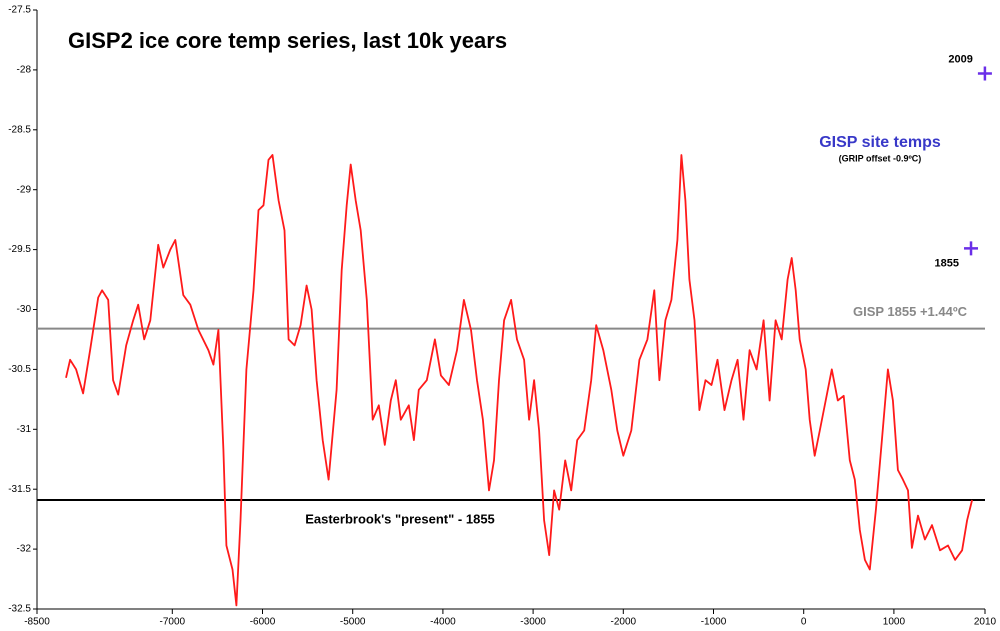 Image resolution: width=1000 pixels, height=631 pixels. Describe the element at coordinates (880, 158) in the screenshot. I see `annotation: (GRIP offset -0.9ºC)` at that location.